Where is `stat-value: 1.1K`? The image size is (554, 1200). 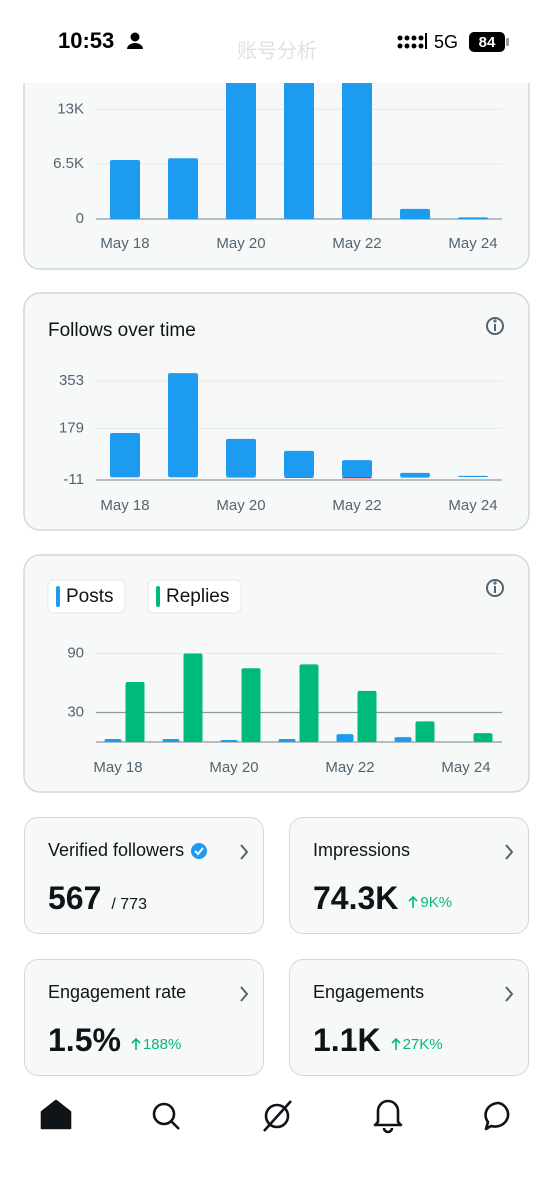
stat-value: 1.1K is located at coordinates (347, 1040).